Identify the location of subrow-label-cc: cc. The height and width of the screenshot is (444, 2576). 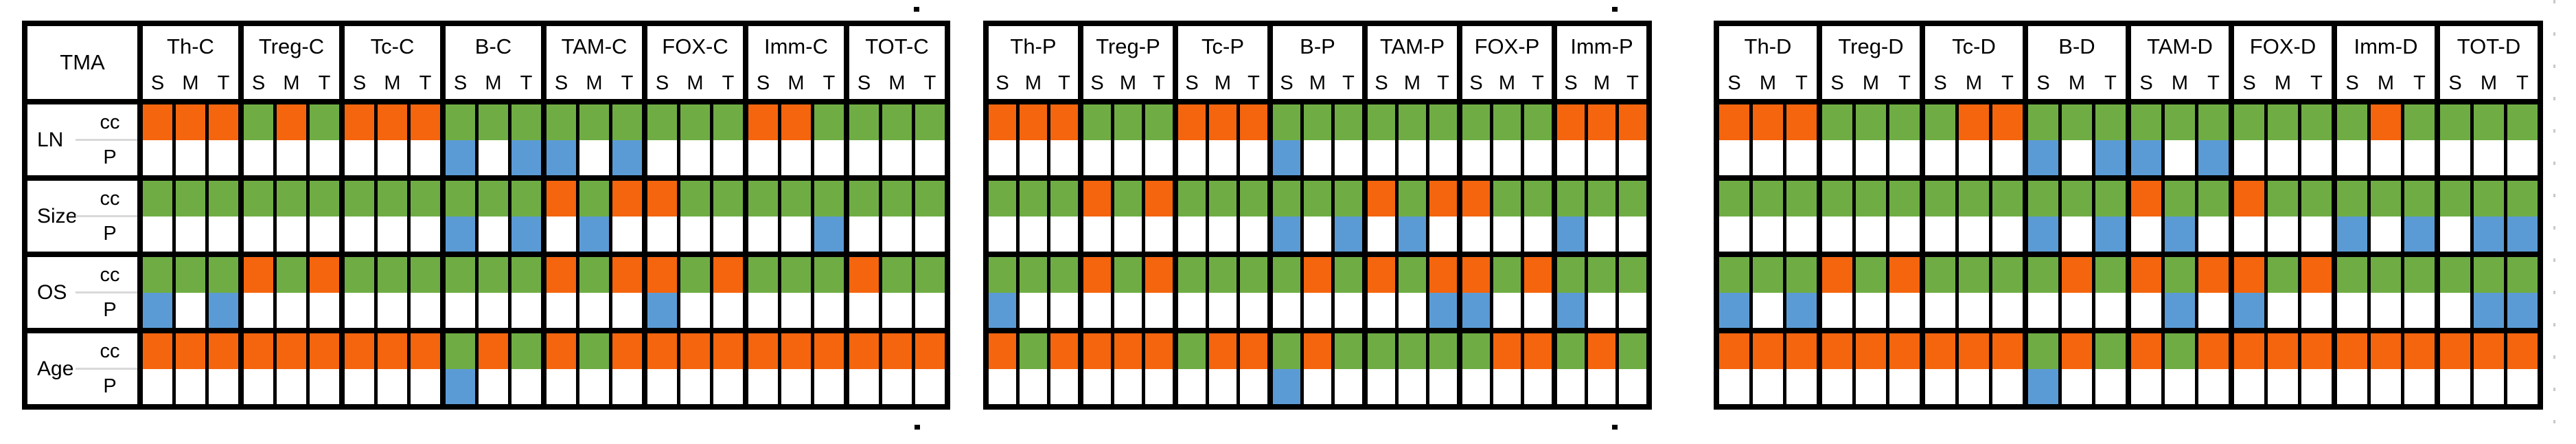
(110, 122).